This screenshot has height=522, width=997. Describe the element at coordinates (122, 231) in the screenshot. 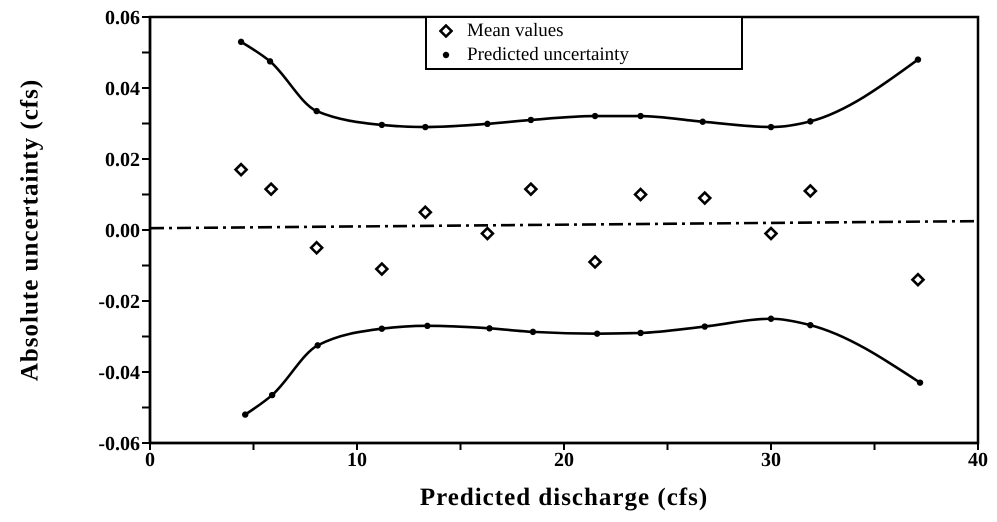

I see `text: 0.00` at that location.